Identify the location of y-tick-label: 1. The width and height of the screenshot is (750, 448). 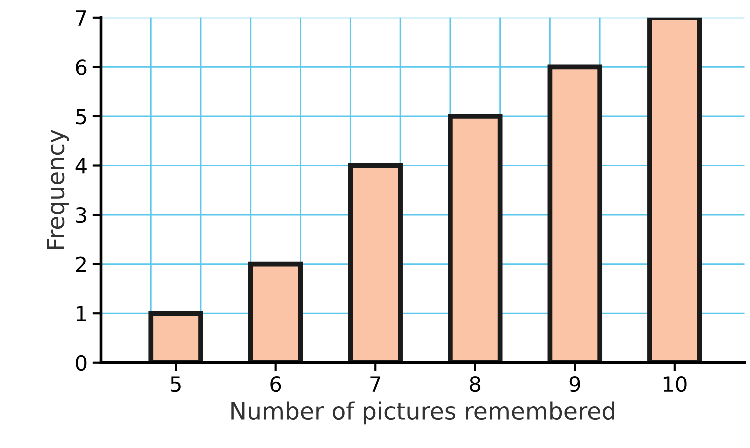
(81, 314).